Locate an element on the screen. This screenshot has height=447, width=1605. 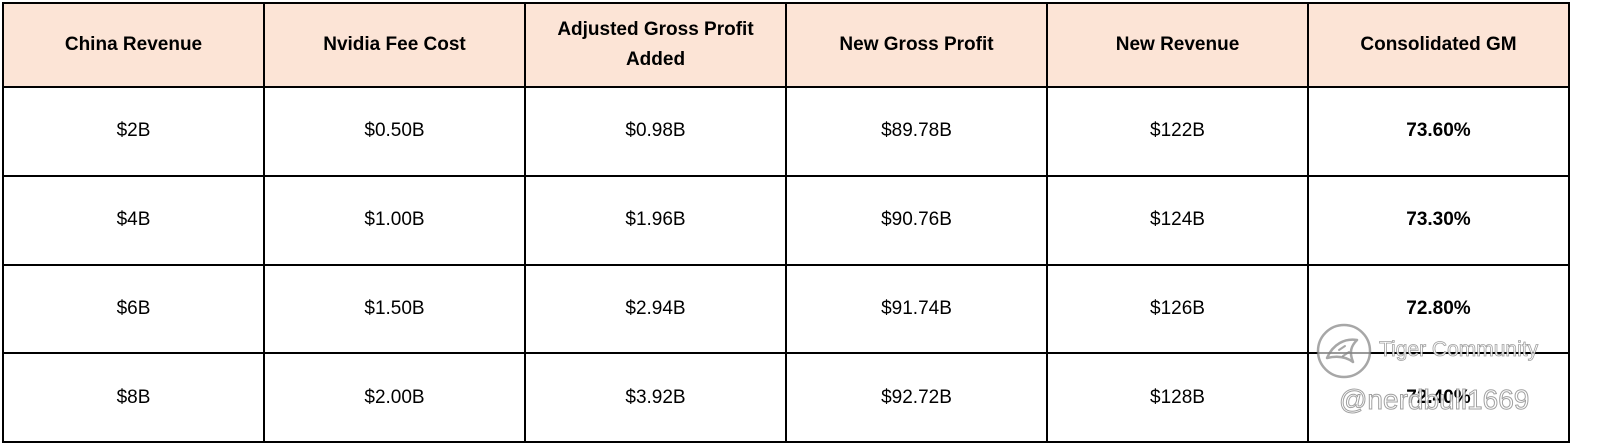
table-cell: $92.72B is located at coordinates (916, 397).